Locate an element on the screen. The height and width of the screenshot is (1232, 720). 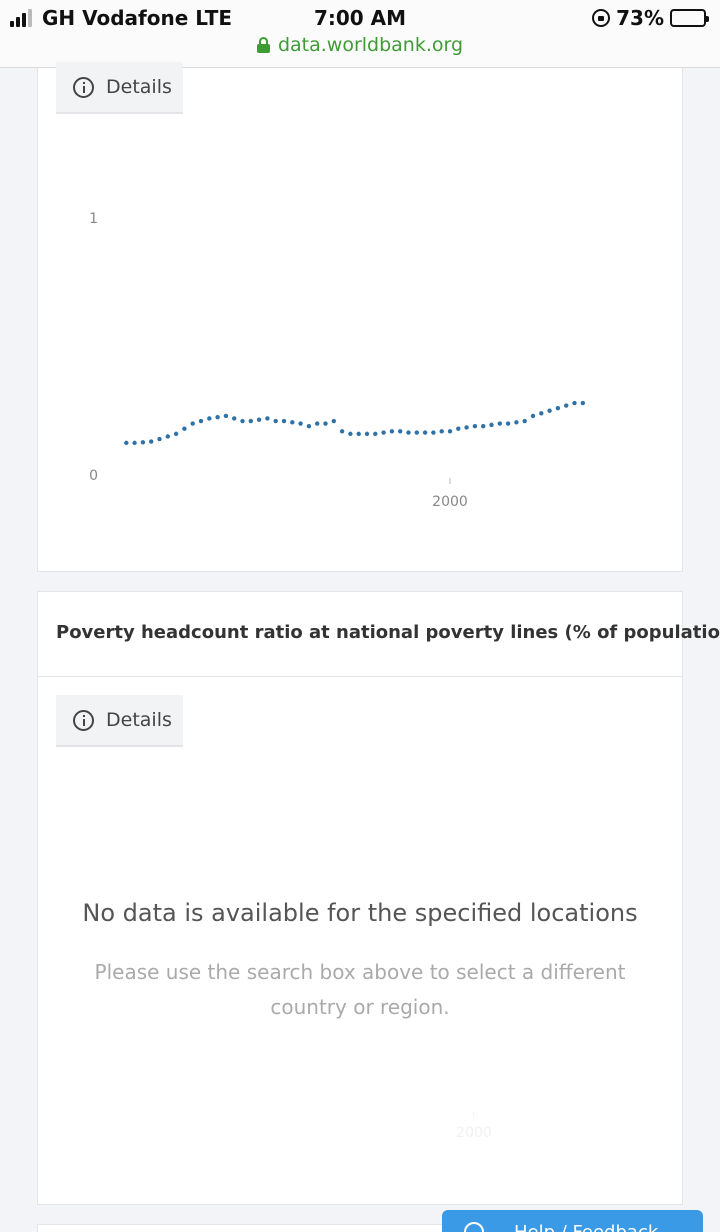
battery-info: 73% is located at coordinates (650, 18).